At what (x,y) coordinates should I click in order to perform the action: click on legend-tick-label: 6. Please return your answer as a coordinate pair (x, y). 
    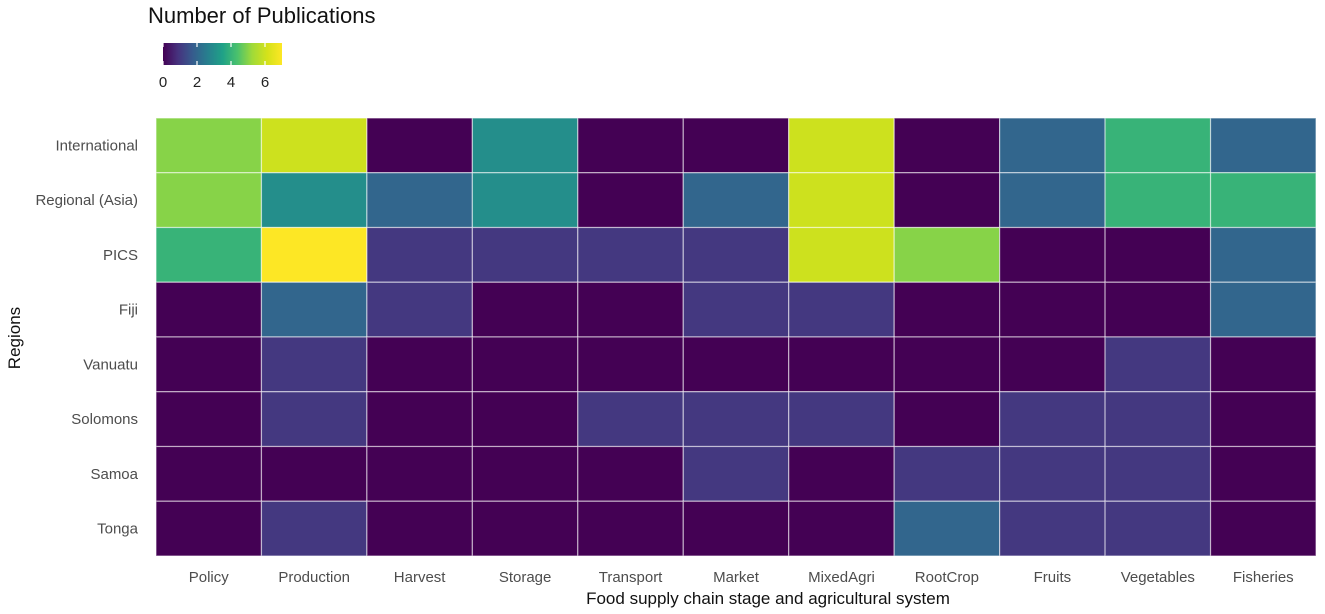
    Looking at the image, I should click on (265, 82).